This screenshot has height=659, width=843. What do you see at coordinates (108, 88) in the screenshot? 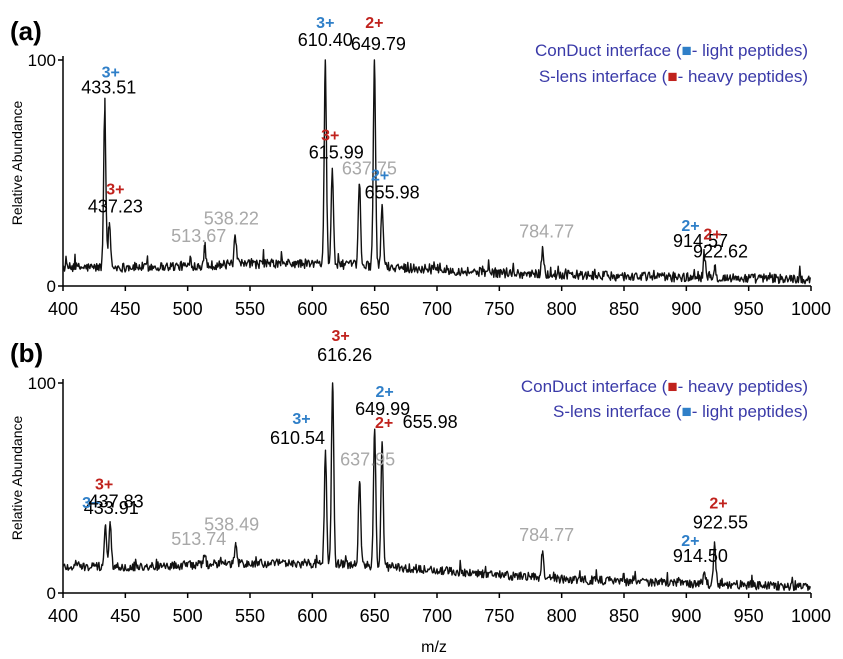
I see `peak-mz-label: 433.51` at bounding box center [108, 88].